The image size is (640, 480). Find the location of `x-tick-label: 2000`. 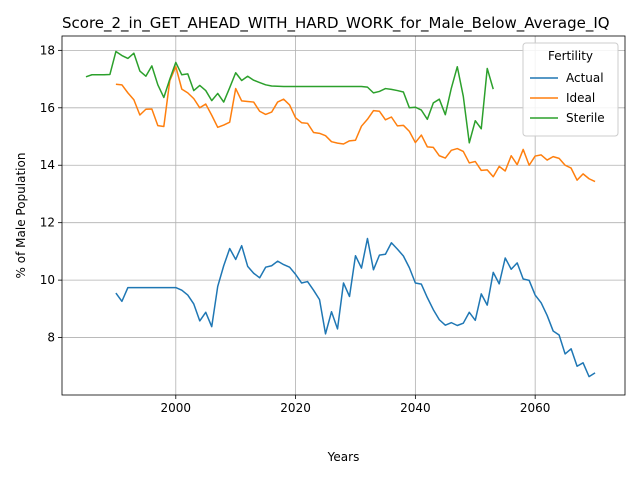

x-tick-label: 2000 is located at coordinates (176, 408).